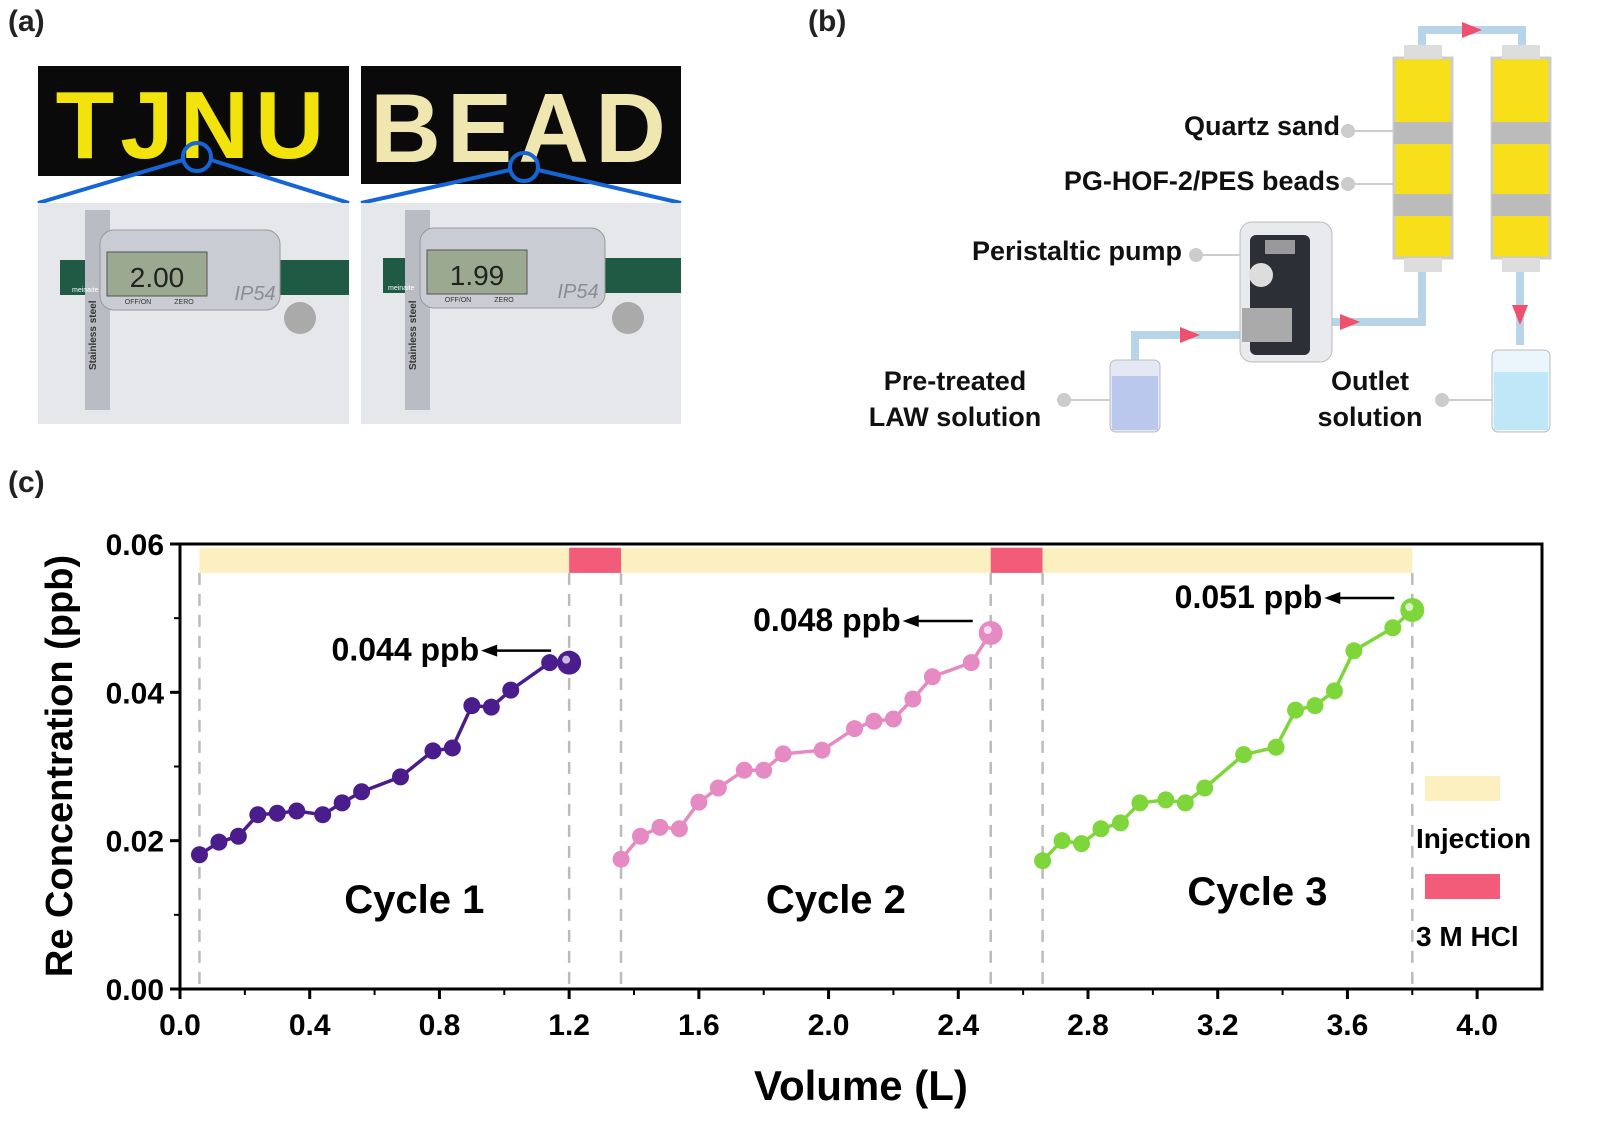 The image size is (1605, 1137). I want to click on label-beads: PG-HOF-2/PES beads, so click(1201, 181).